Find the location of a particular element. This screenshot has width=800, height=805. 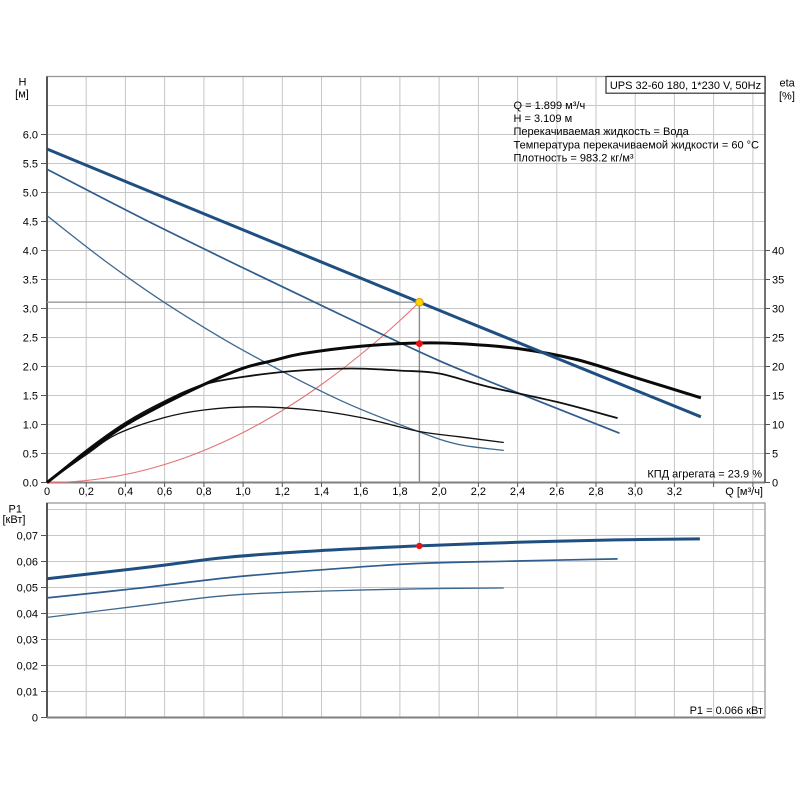

svg-text: 35 is located at coordinates (778, 281).